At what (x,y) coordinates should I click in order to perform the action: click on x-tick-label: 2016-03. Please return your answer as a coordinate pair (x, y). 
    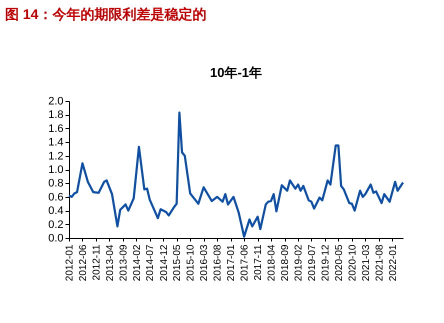
    Looking at the image, I should click on (204, 263).